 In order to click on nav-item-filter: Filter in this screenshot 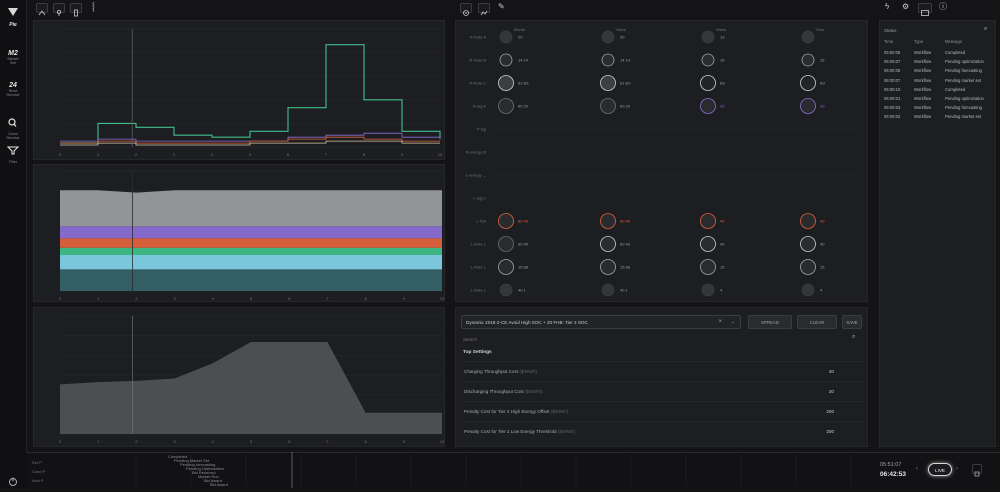, I will do `click(13, 153)`.